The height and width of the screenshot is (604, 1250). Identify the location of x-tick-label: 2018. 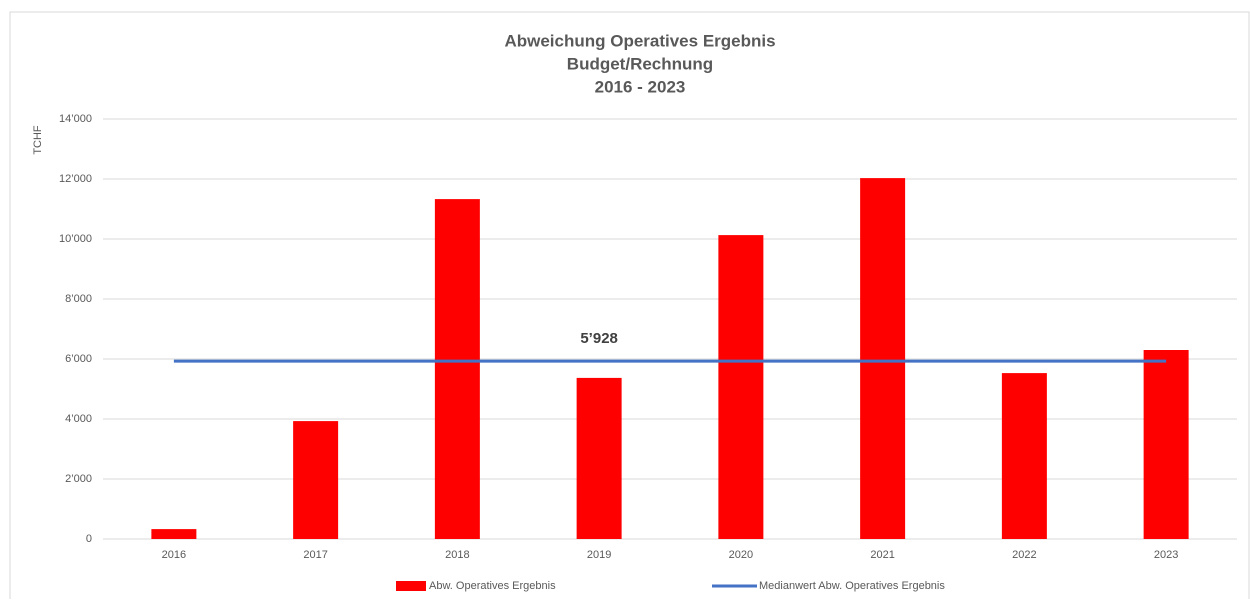
(457, 555).